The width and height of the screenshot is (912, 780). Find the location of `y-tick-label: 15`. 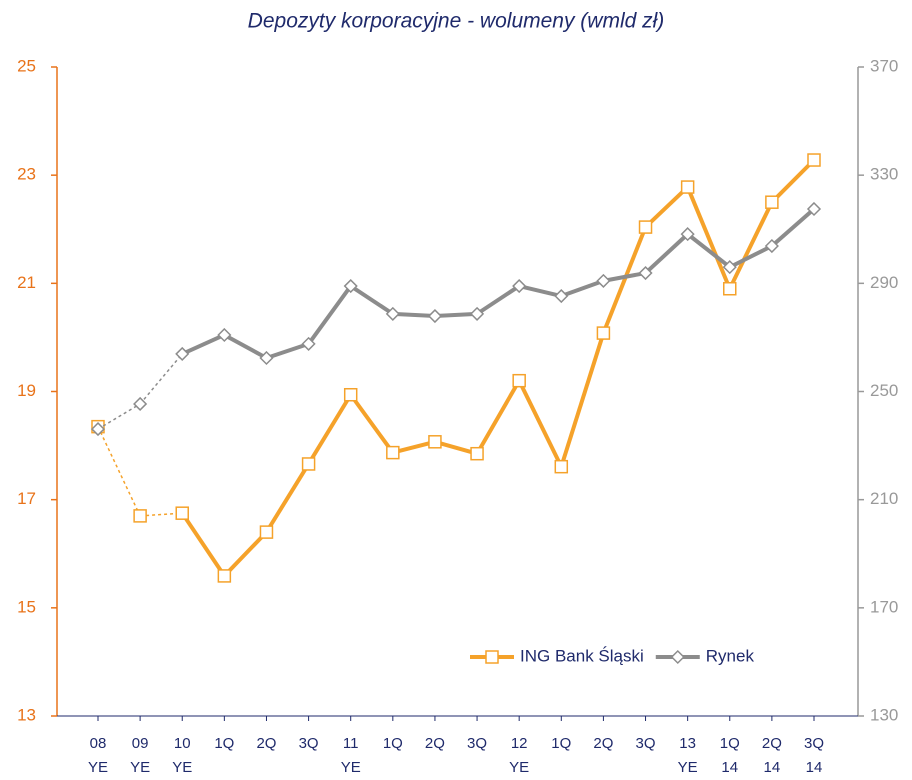

y-tick-label: 15 is located at coordinates (26, 606).